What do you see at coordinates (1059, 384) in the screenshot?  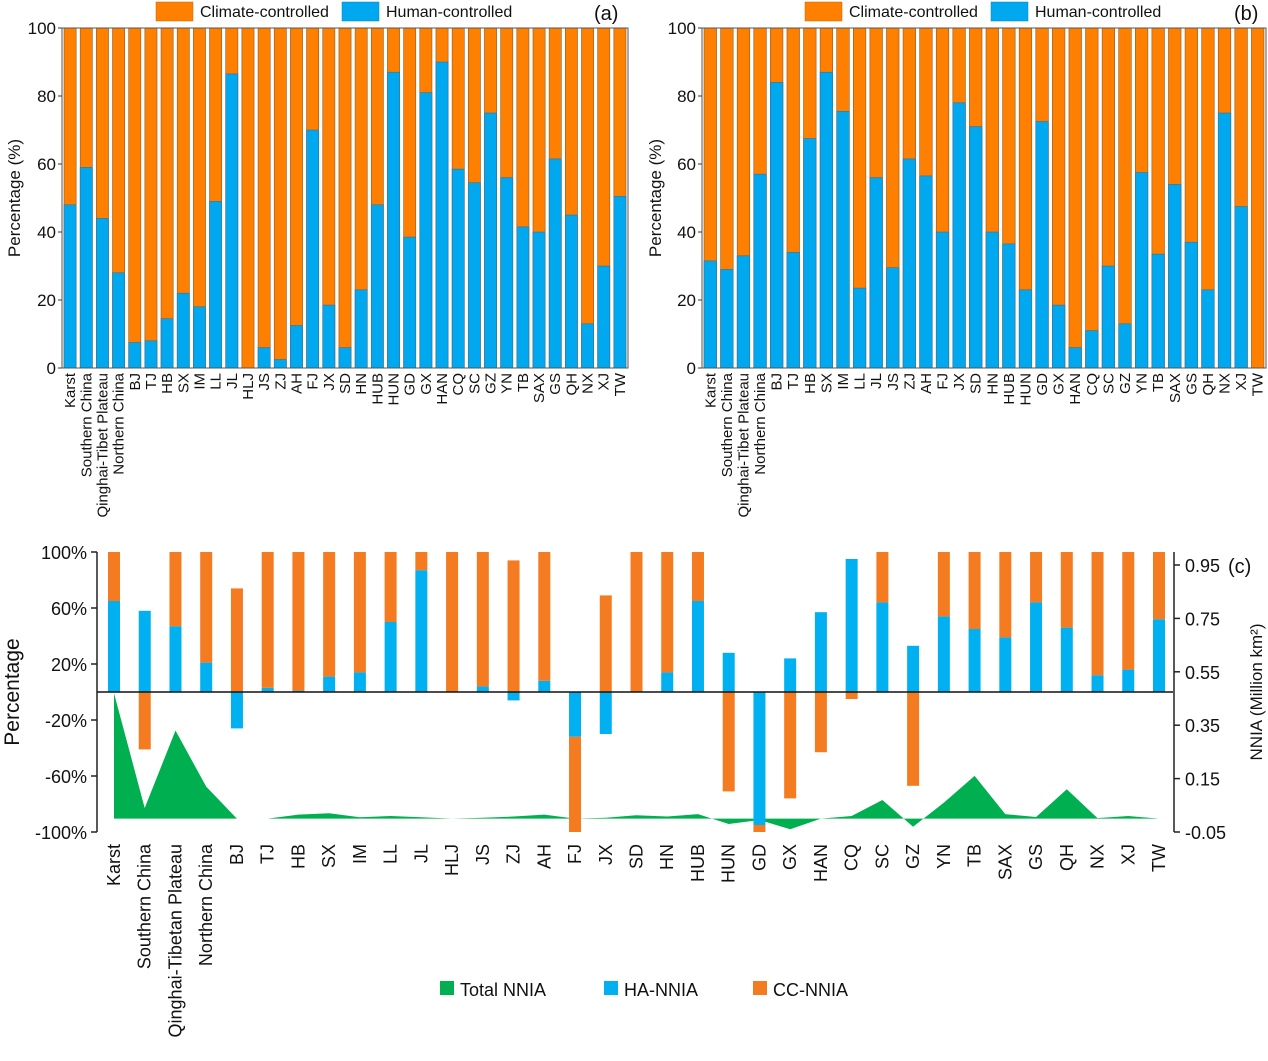 I see `x-tick-label: GX` at bounding box center [1059, 384].